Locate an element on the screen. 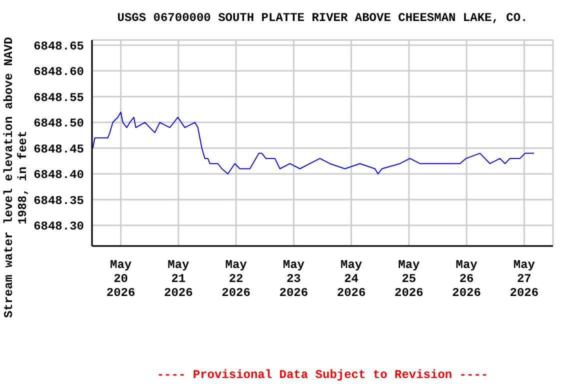 The height and width of the screenshot is (384, 576). x-tick-label: May 24 2026 is located at coordinates (351, 279).